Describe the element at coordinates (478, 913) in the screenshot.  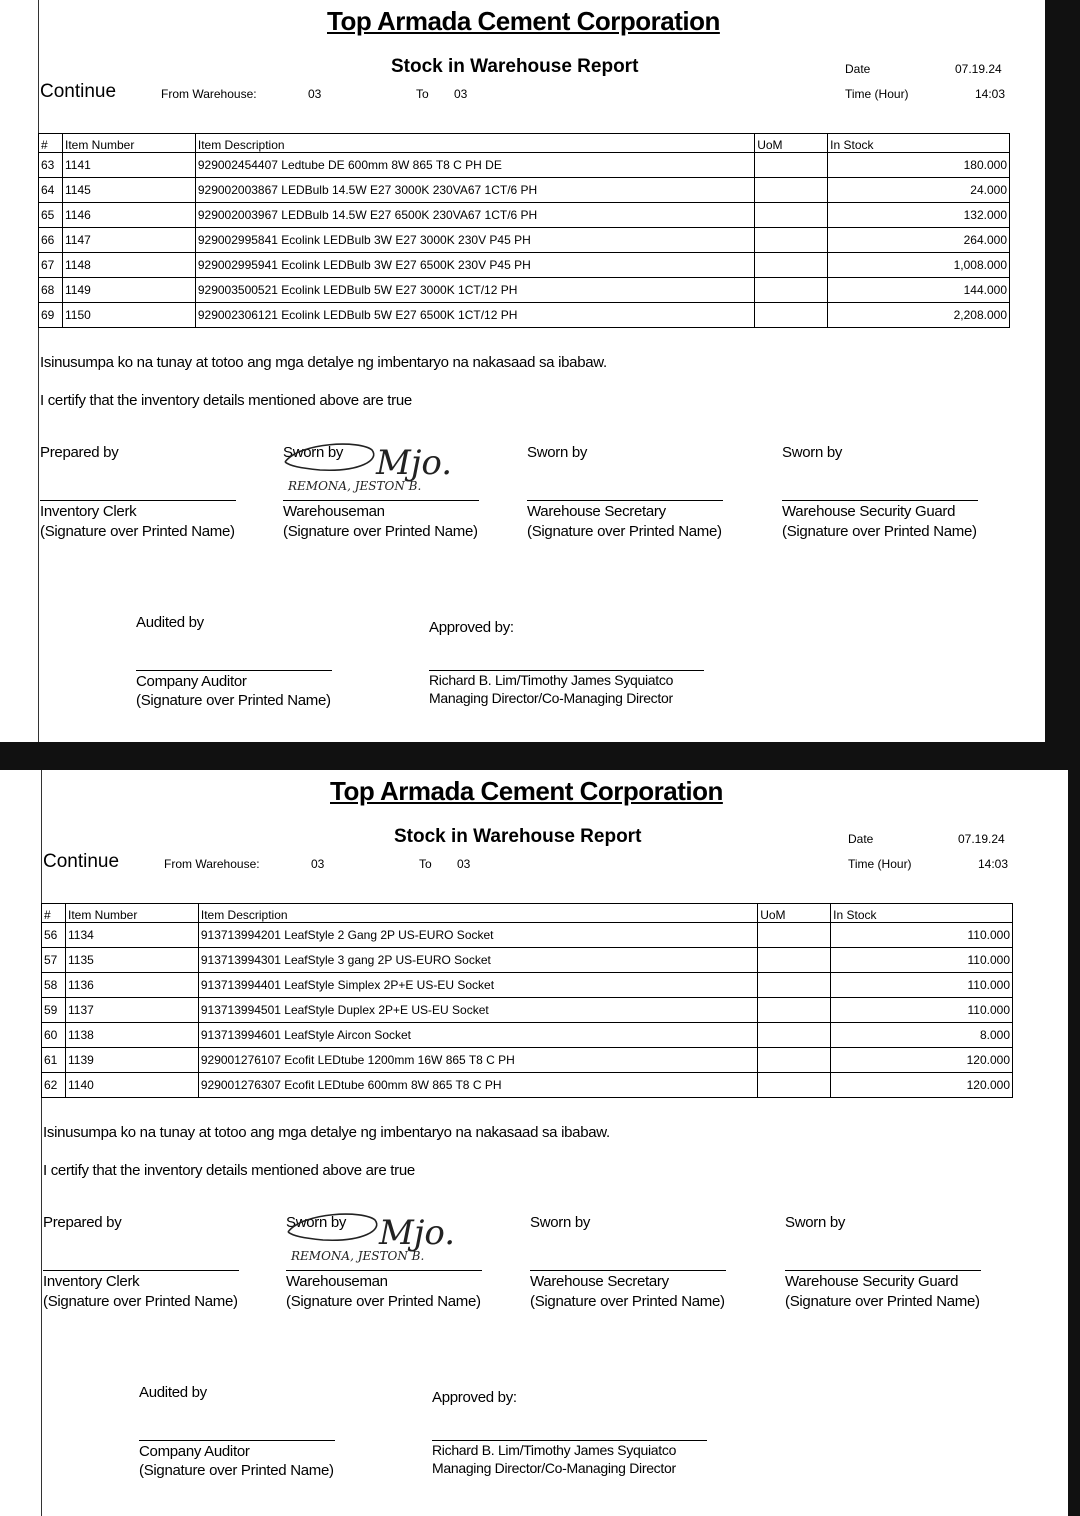
I see `column-header: Item Description` at that location.